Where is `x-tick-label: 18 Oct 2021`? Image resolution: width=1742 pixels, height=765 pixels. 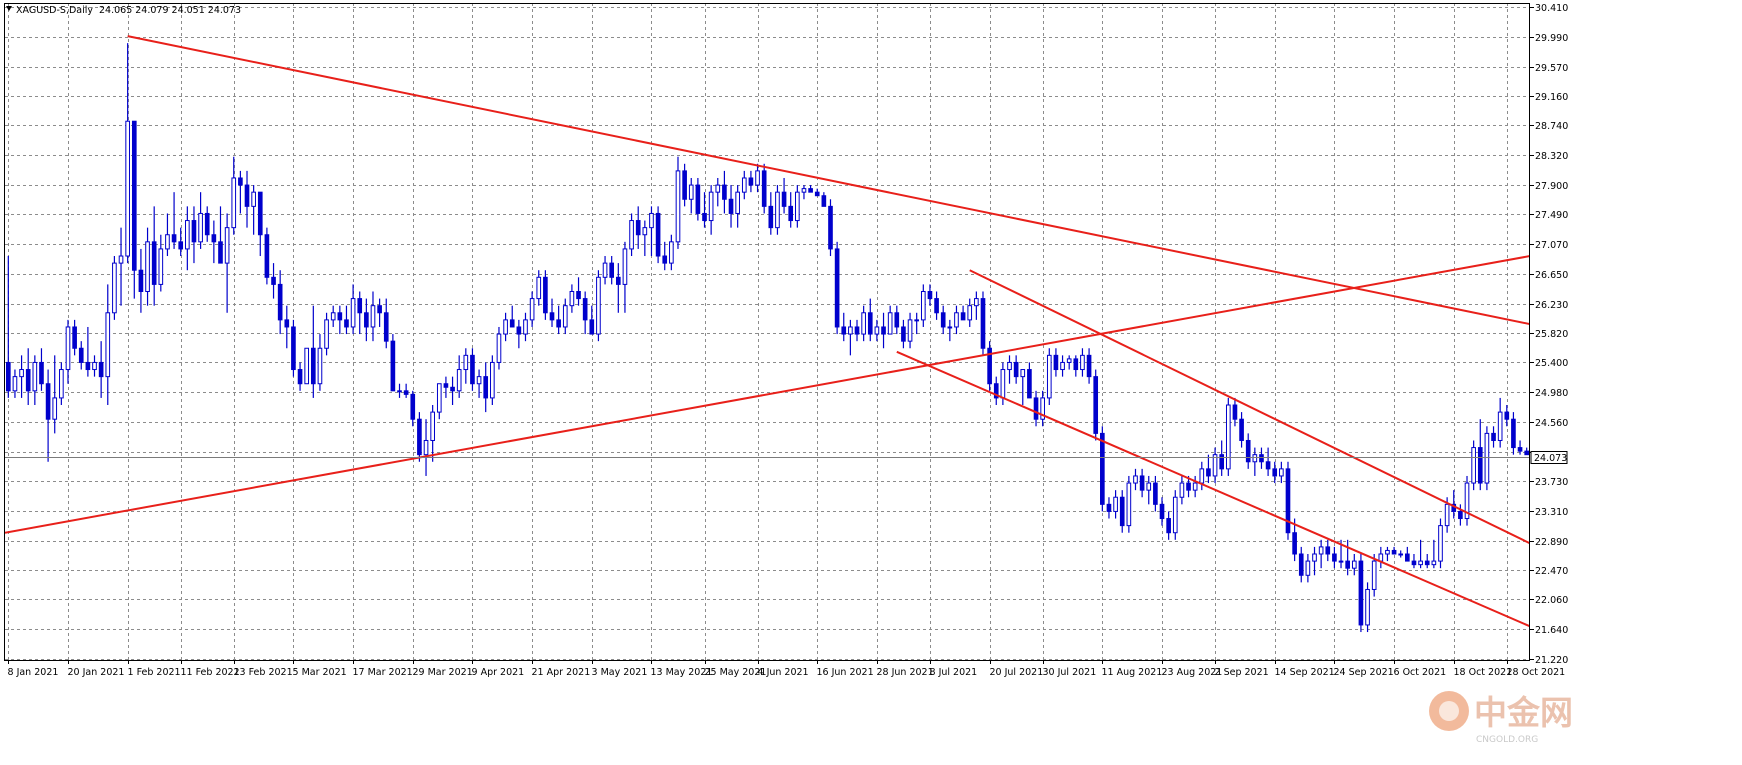
x-tick-label: 18 Oct 2021 is located at coordinates (1483, 672).